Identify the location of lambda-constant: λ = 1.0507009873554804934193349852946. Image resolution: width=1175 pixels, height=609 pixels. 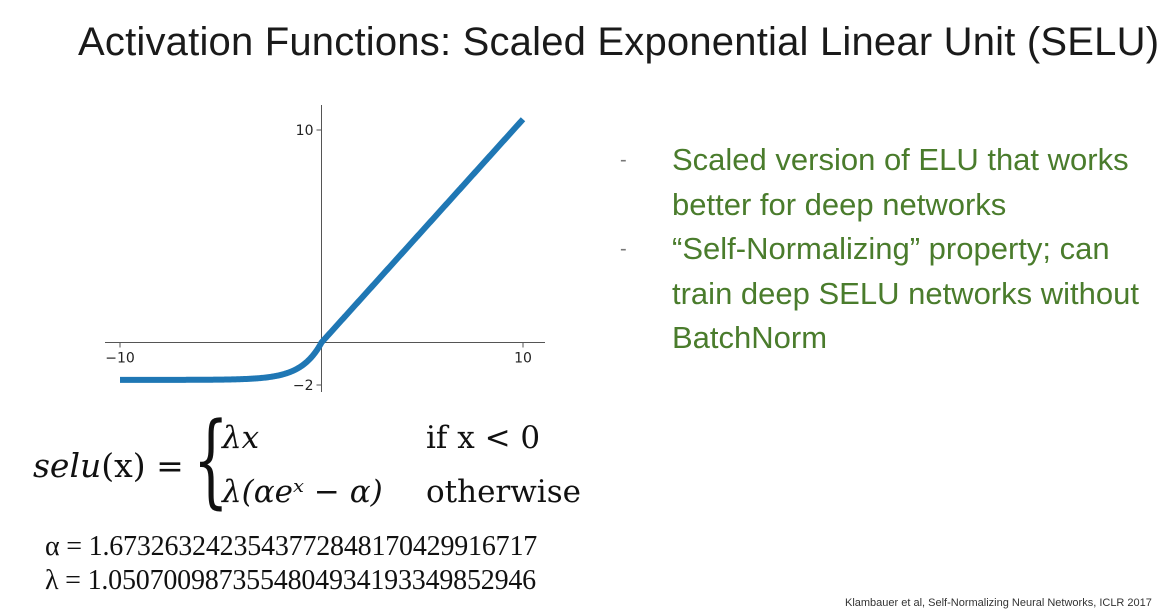
(290, 580).